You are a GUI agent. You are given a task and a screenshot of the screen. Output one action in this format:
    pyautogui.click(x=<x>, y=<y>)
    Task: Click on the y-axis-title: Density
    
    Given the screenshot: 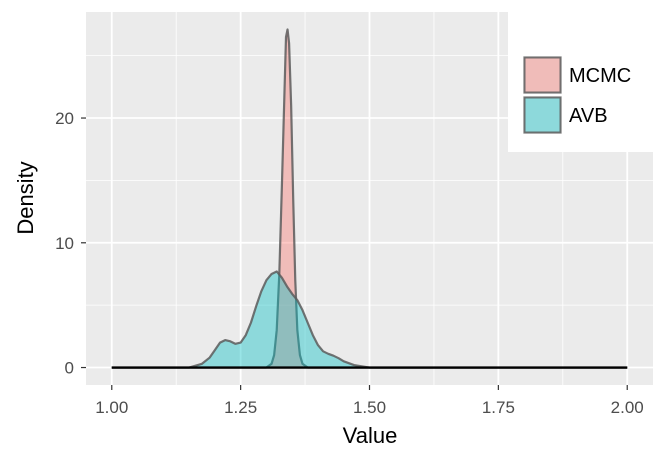 What is the action you would take?
    pyautogui.click(x=25, y=197)
    